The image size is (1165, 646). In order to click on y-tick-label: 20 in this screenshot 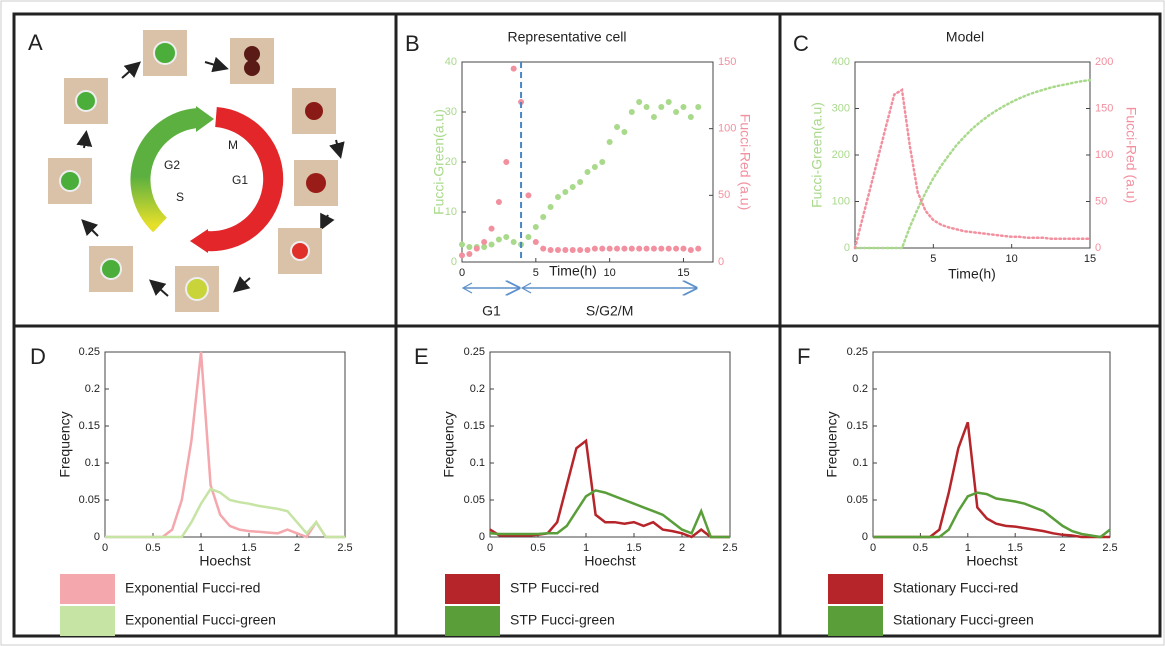, I will do `click(451, 162)`.